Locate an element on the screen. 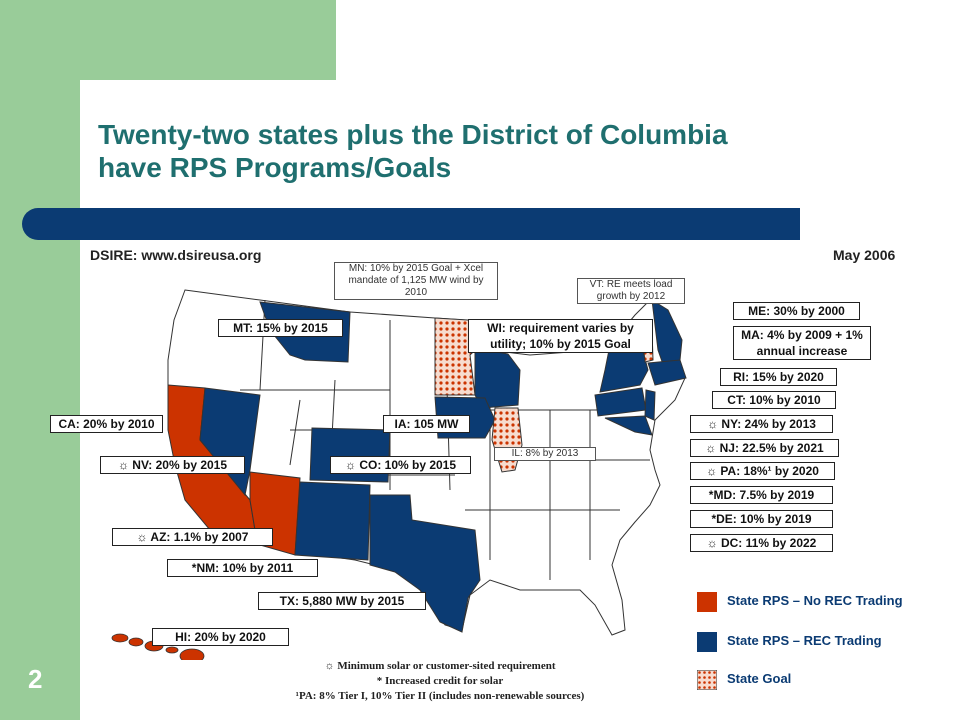  label-me: ME: 30% by 2000 is located at coordinates (796, 311).